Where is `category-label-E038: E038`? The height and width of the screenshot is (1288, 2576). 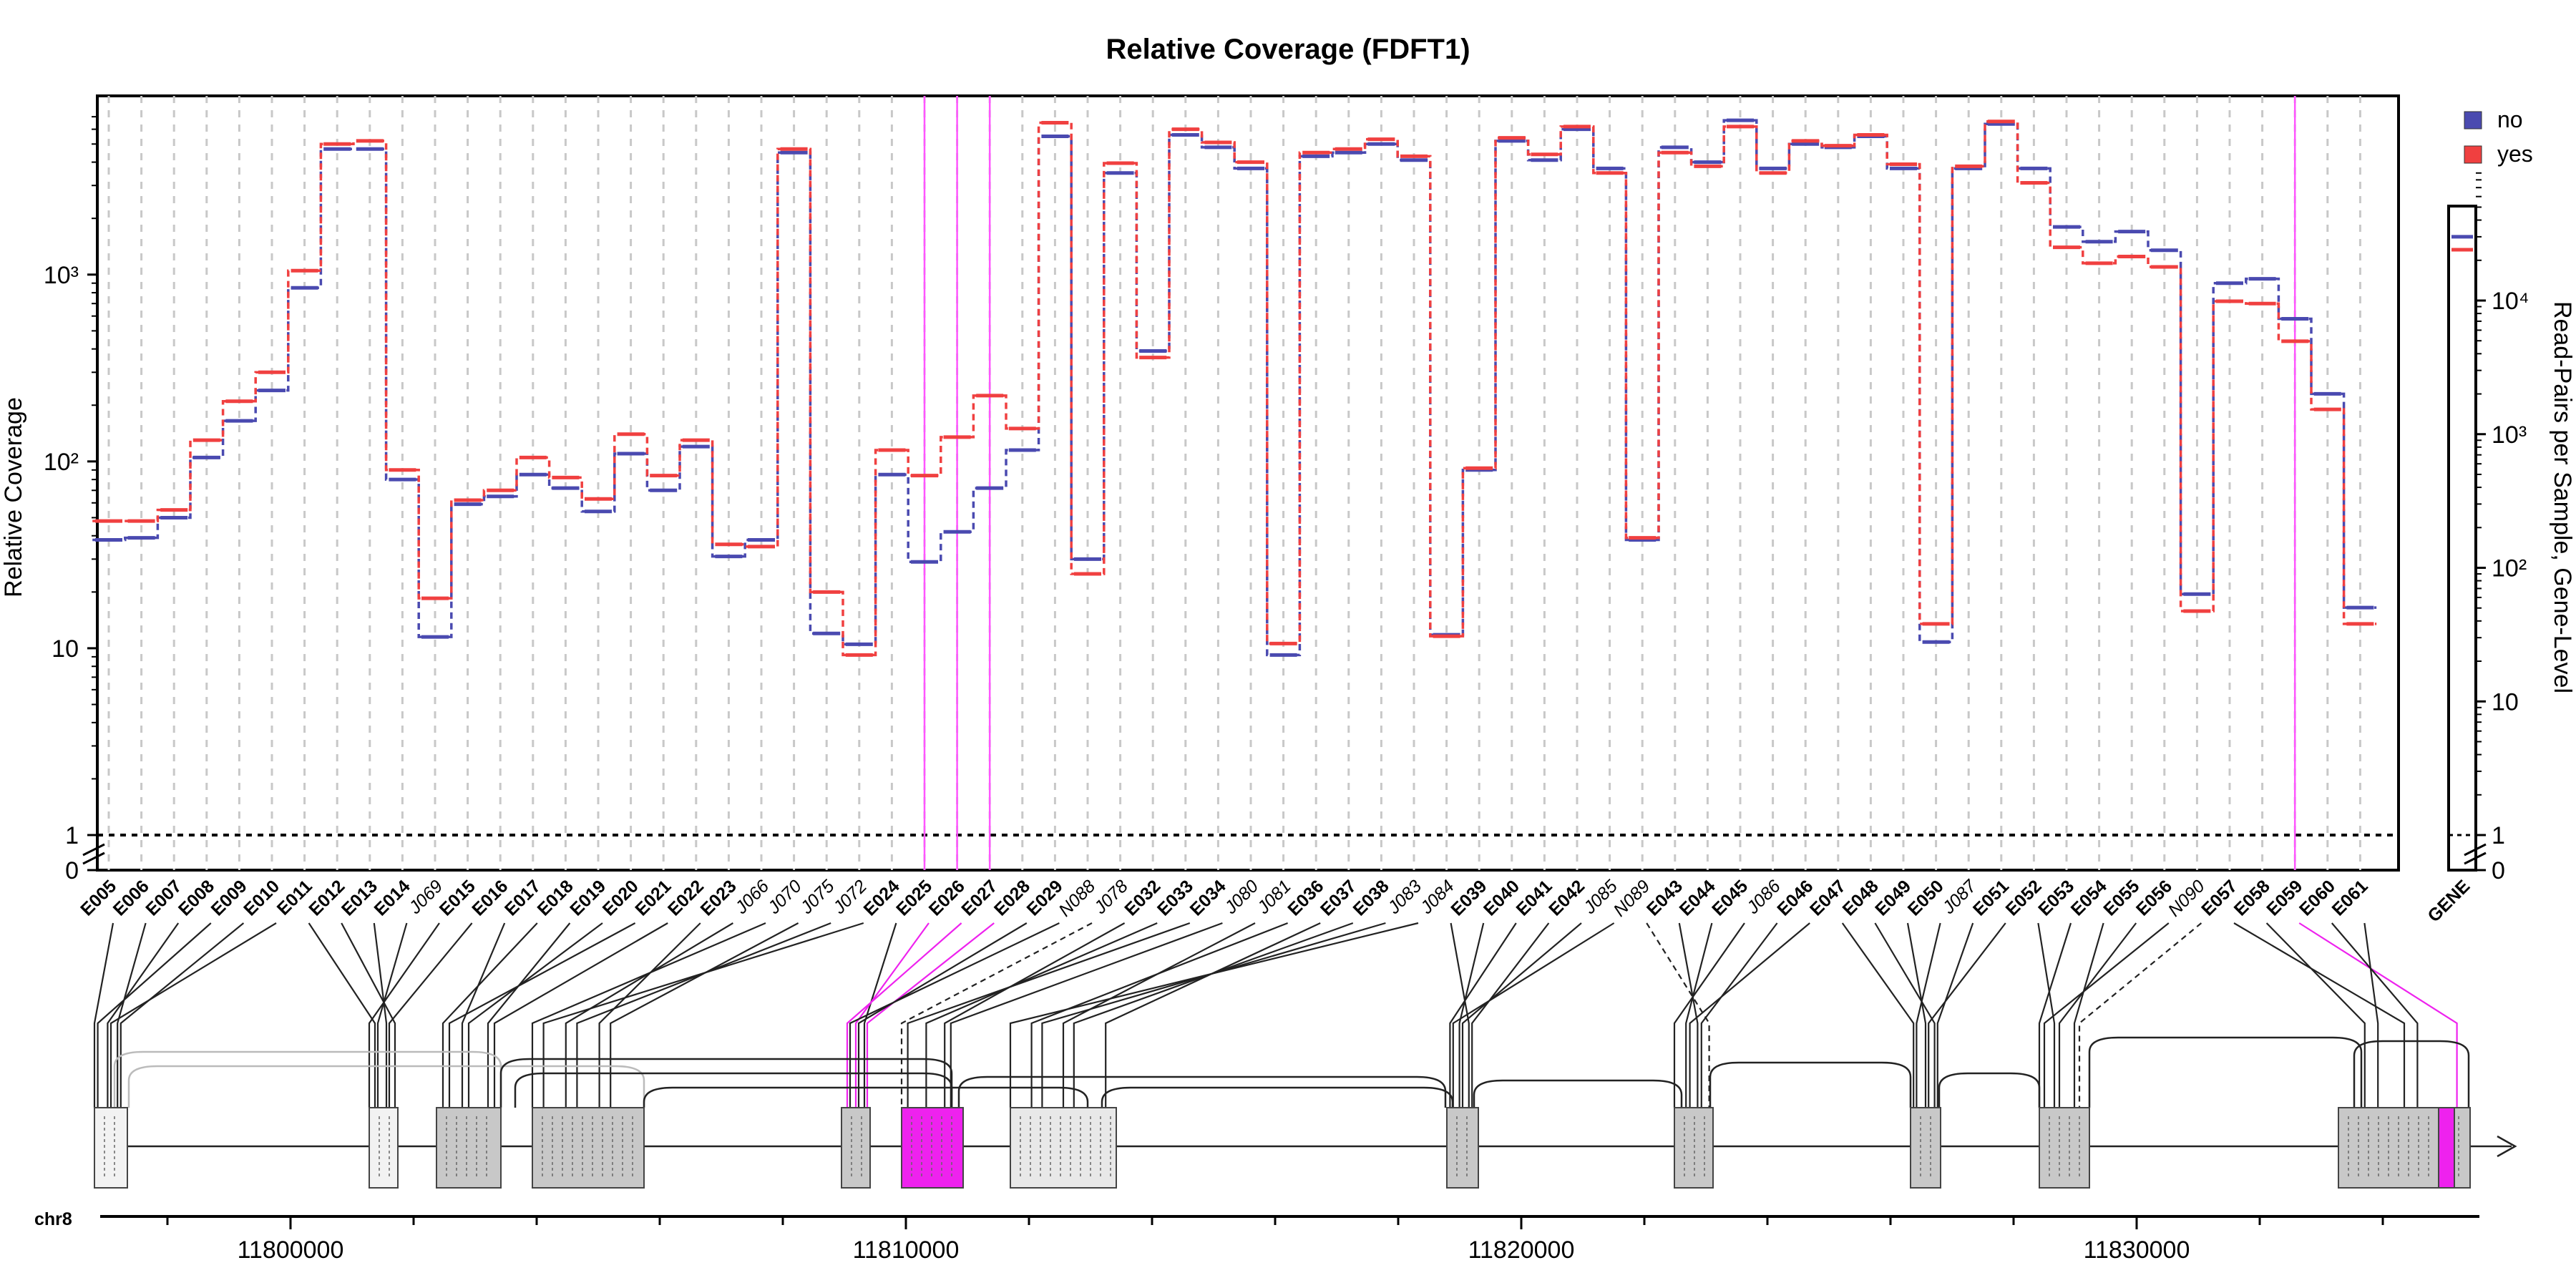 category-label-E038: E038 is located at coordinates (1371, 897).